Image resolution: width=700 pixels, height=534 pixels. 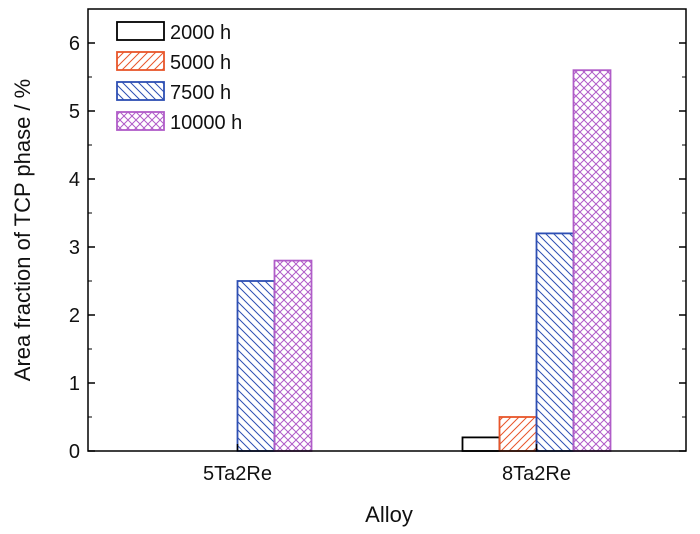 I want to click on legend-label: 7500 h, so click(x=200, y=93).